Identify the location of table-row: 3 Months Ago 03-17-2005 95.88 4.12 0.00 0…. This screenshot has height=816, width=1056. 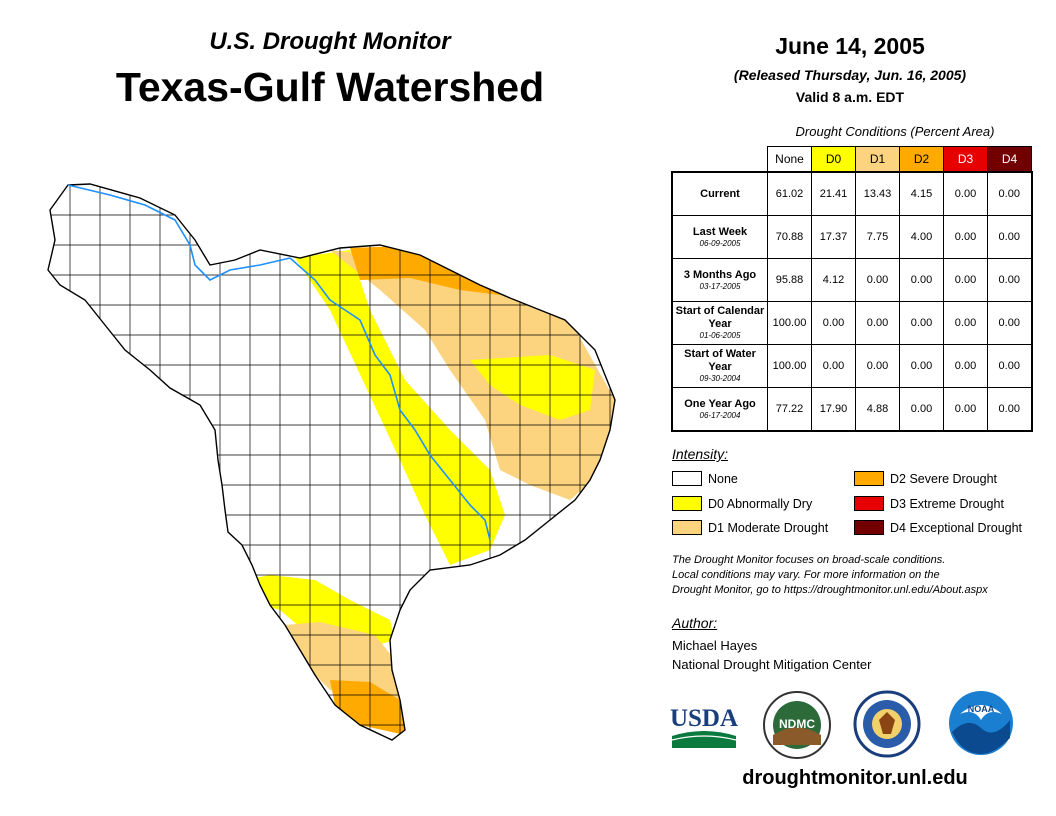
(852, 280).